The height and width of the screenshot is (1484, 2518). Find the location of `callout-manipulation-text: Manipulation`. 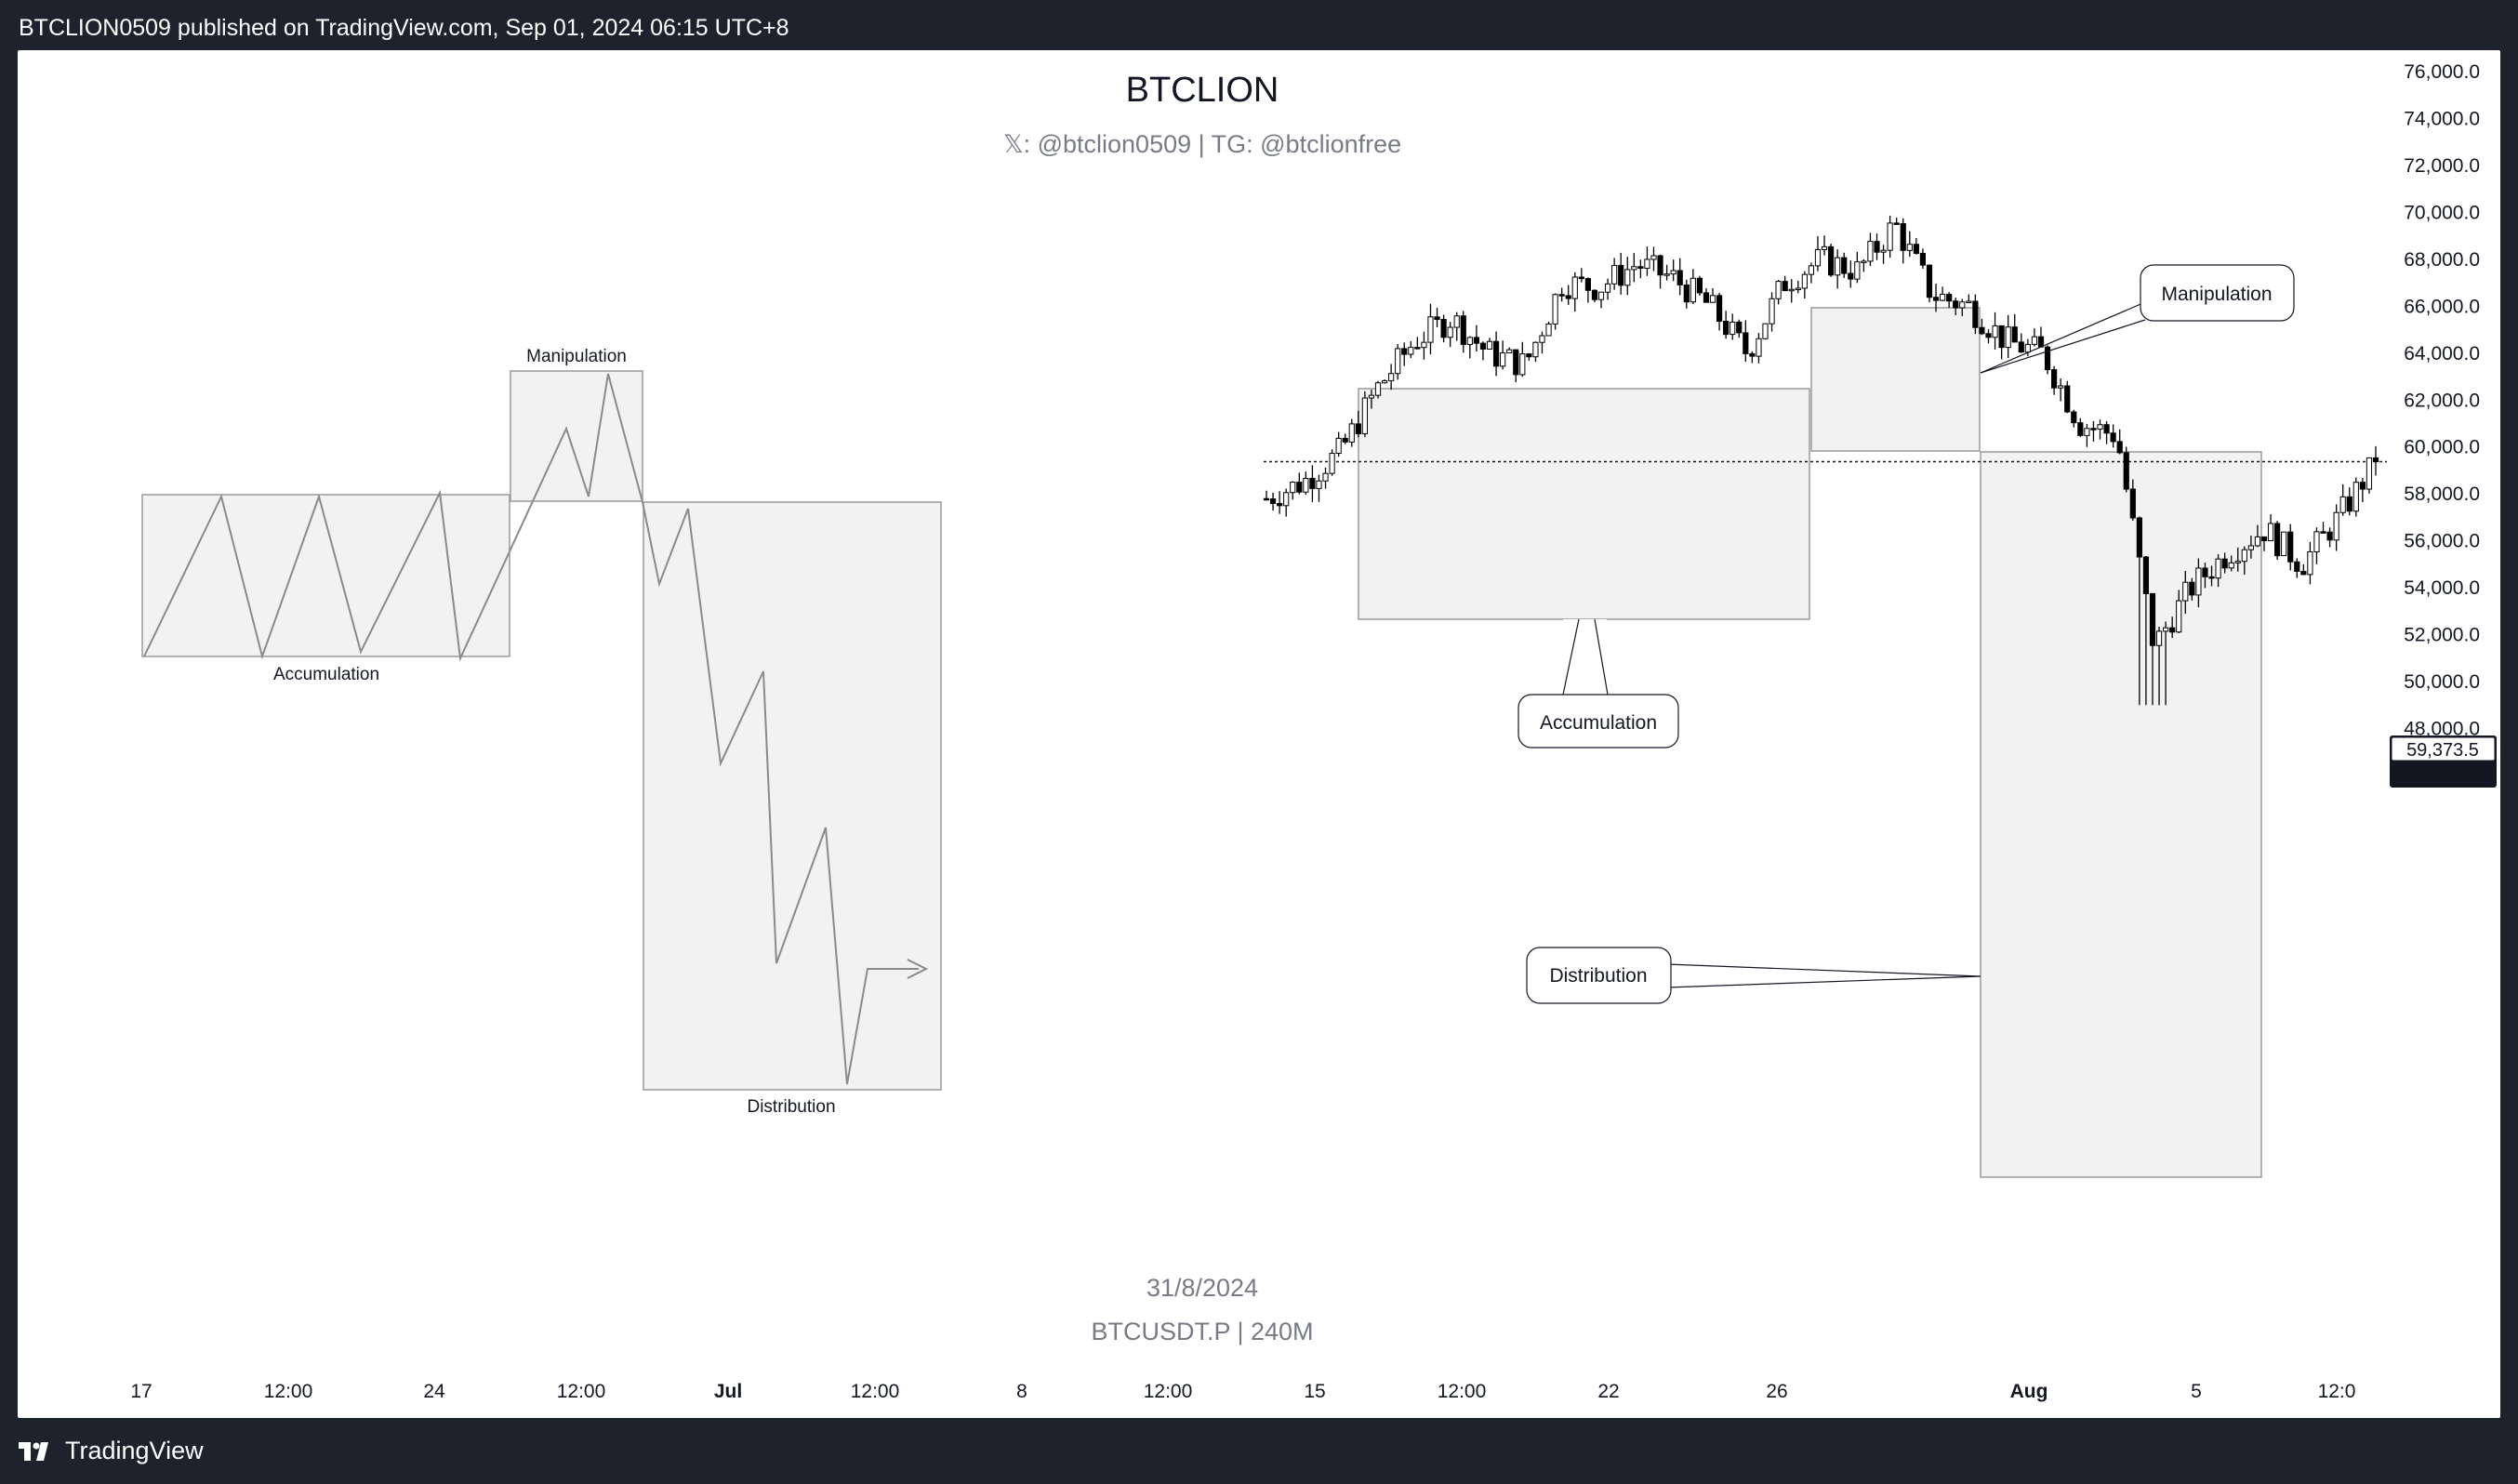

callout-manipulation-text: Manipulation is located at coordinates (2216, 294).